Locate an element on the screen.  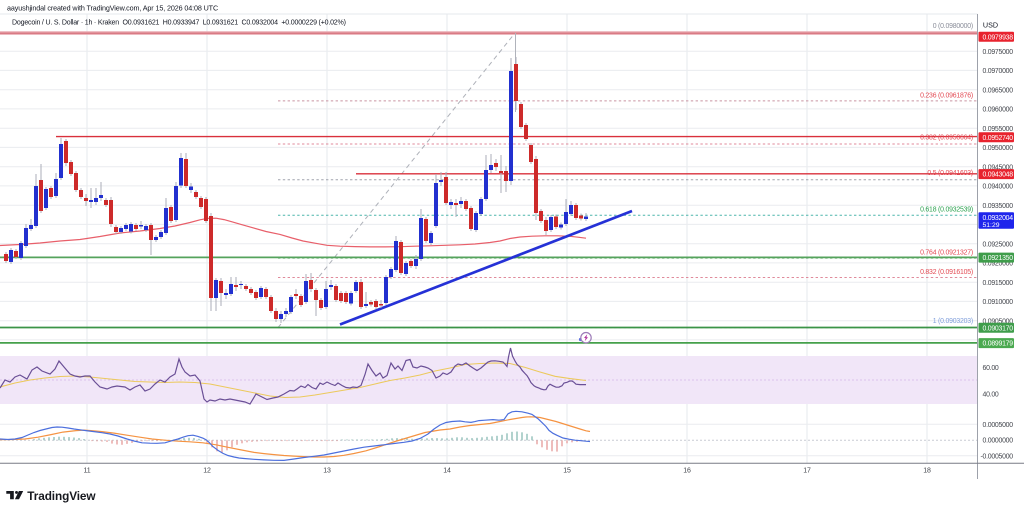
svg-text: 0.0935000 is located at coordinates (998, 206).